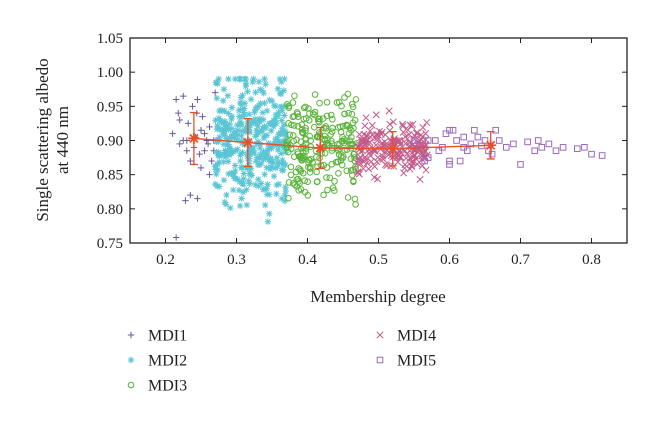  I want to click on legend-label-mdi2: MDI2, so click(167, 361).